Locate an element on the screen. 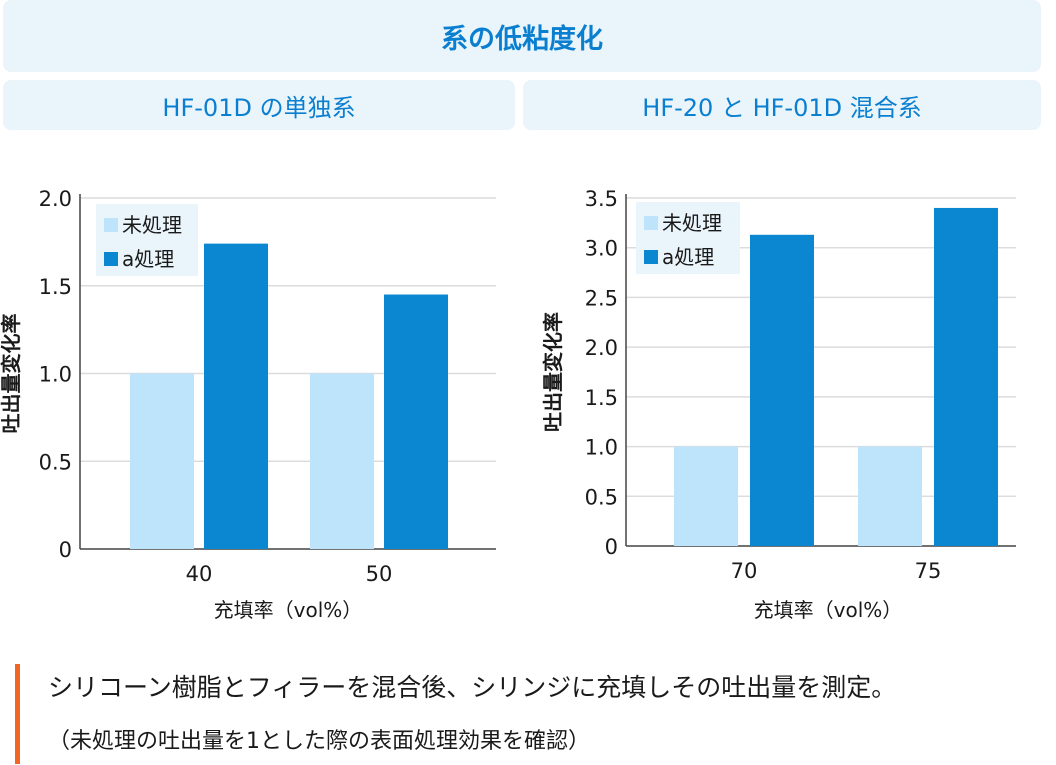 The height and width of the screenshot is (765, 1056). x-tick-label: 40 is located at coordinates (199, 574).